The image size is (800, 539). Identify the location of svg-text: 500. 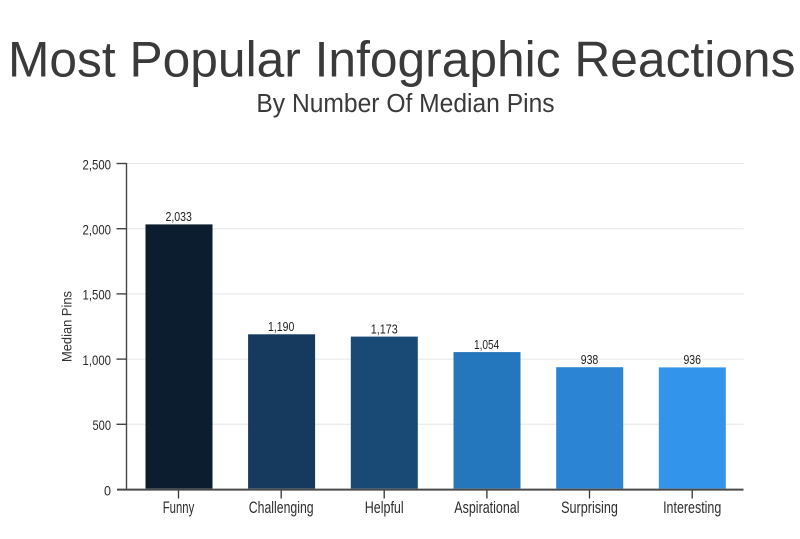
(102, 425).